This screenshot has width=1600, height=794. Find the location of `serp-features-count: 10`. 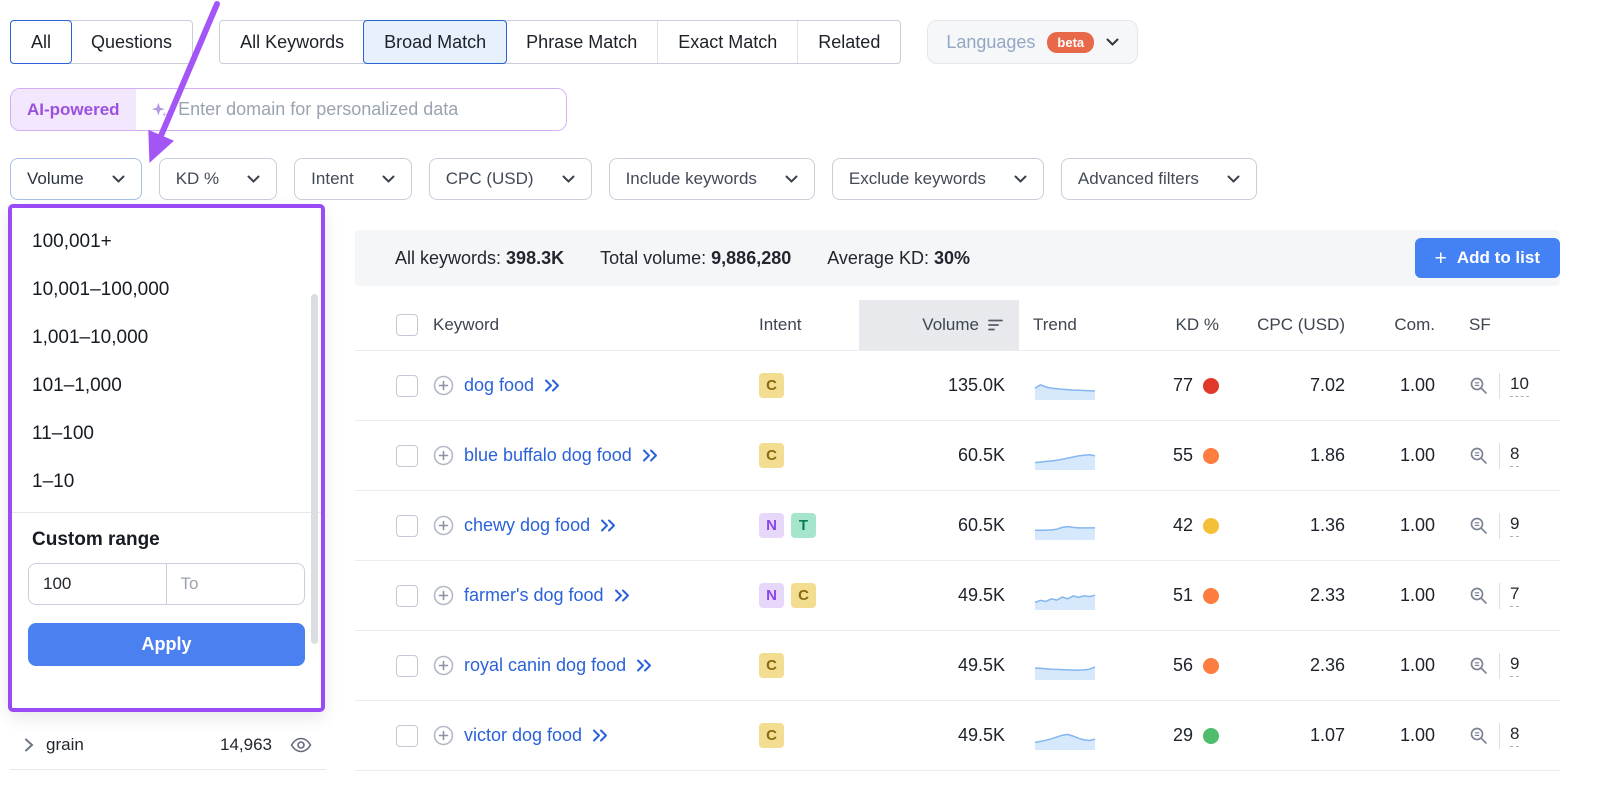

serp-features-count: 10 is located at coordinates (1519, 385).